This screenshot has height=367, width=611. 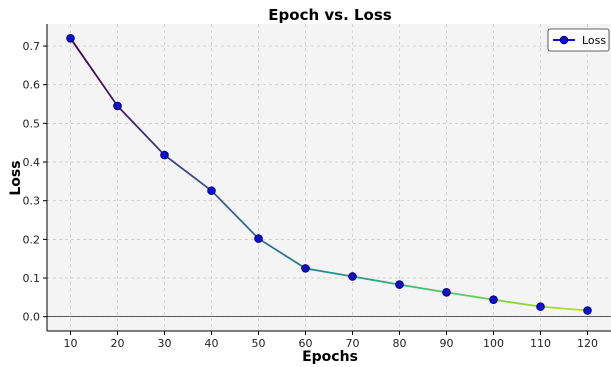 What do you see at coordinates (331, 340) in the screenshot?
I see `x-tick-labels: 10 20 30 40 50 60 70 80 90 100 110 120` at bounding box center [331, 340].